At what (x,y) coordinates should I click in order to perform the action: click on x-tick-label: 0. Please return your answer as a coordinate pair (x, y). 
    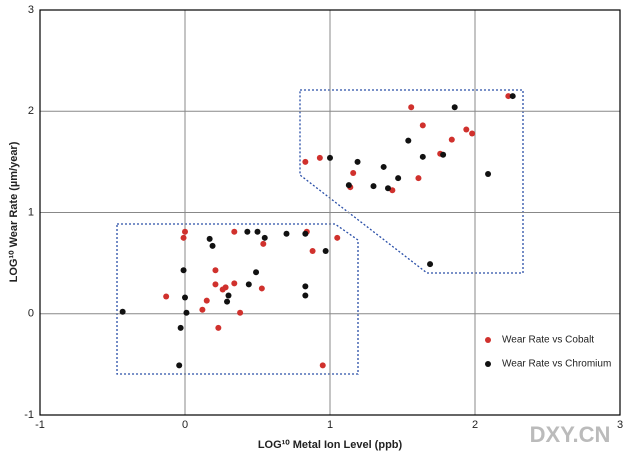
    Looking at the image, I should click on (185, 425).